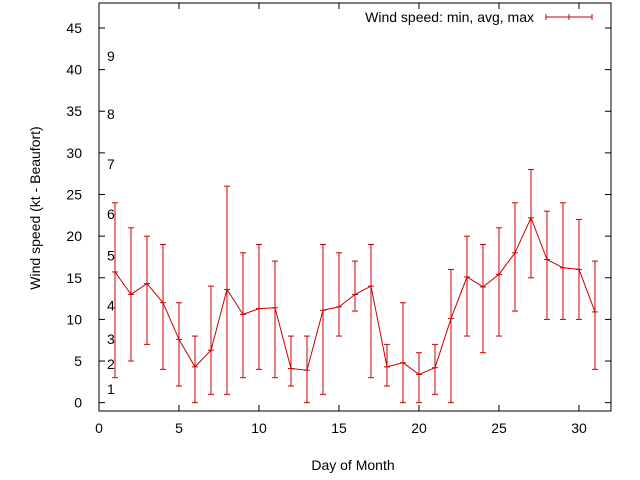 The height and width of the screenshot is (480, 640). Describe the element at coordinates (74, 278) in the screenshot. I see `y-tick-label: 15` at that location.